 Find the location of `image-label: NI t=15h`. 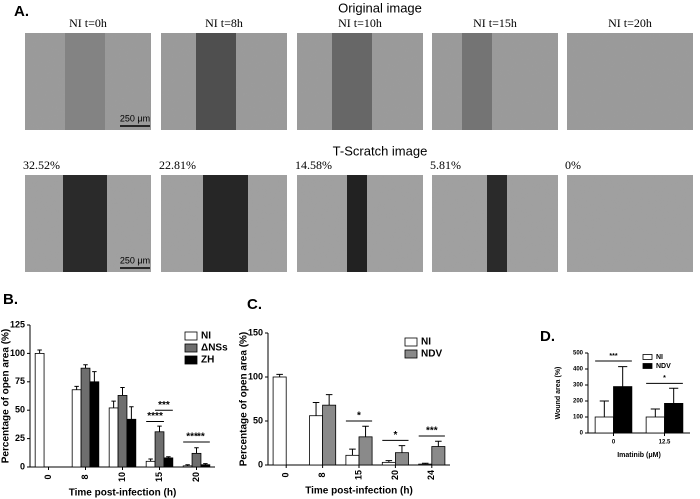

image-label: NI t=15h is located at coordinates (495, 23).